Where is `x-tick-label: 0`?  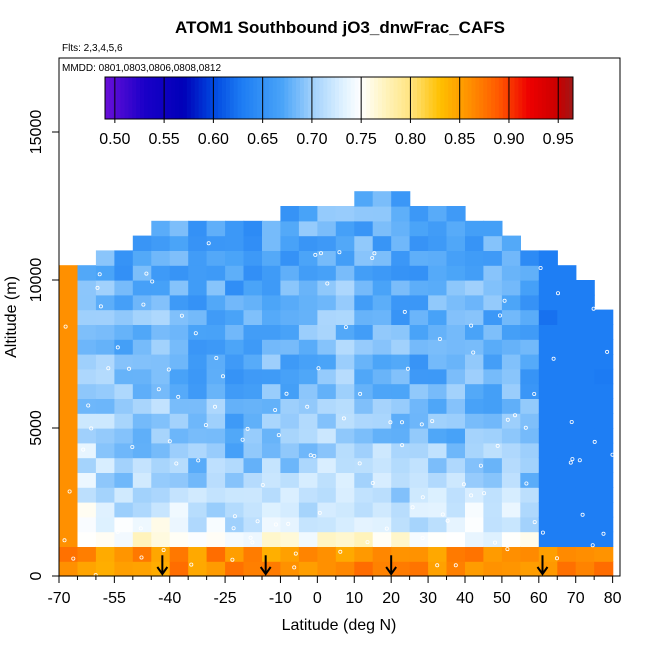 x-tick-label: 0 is located at coordinates (317, 598).